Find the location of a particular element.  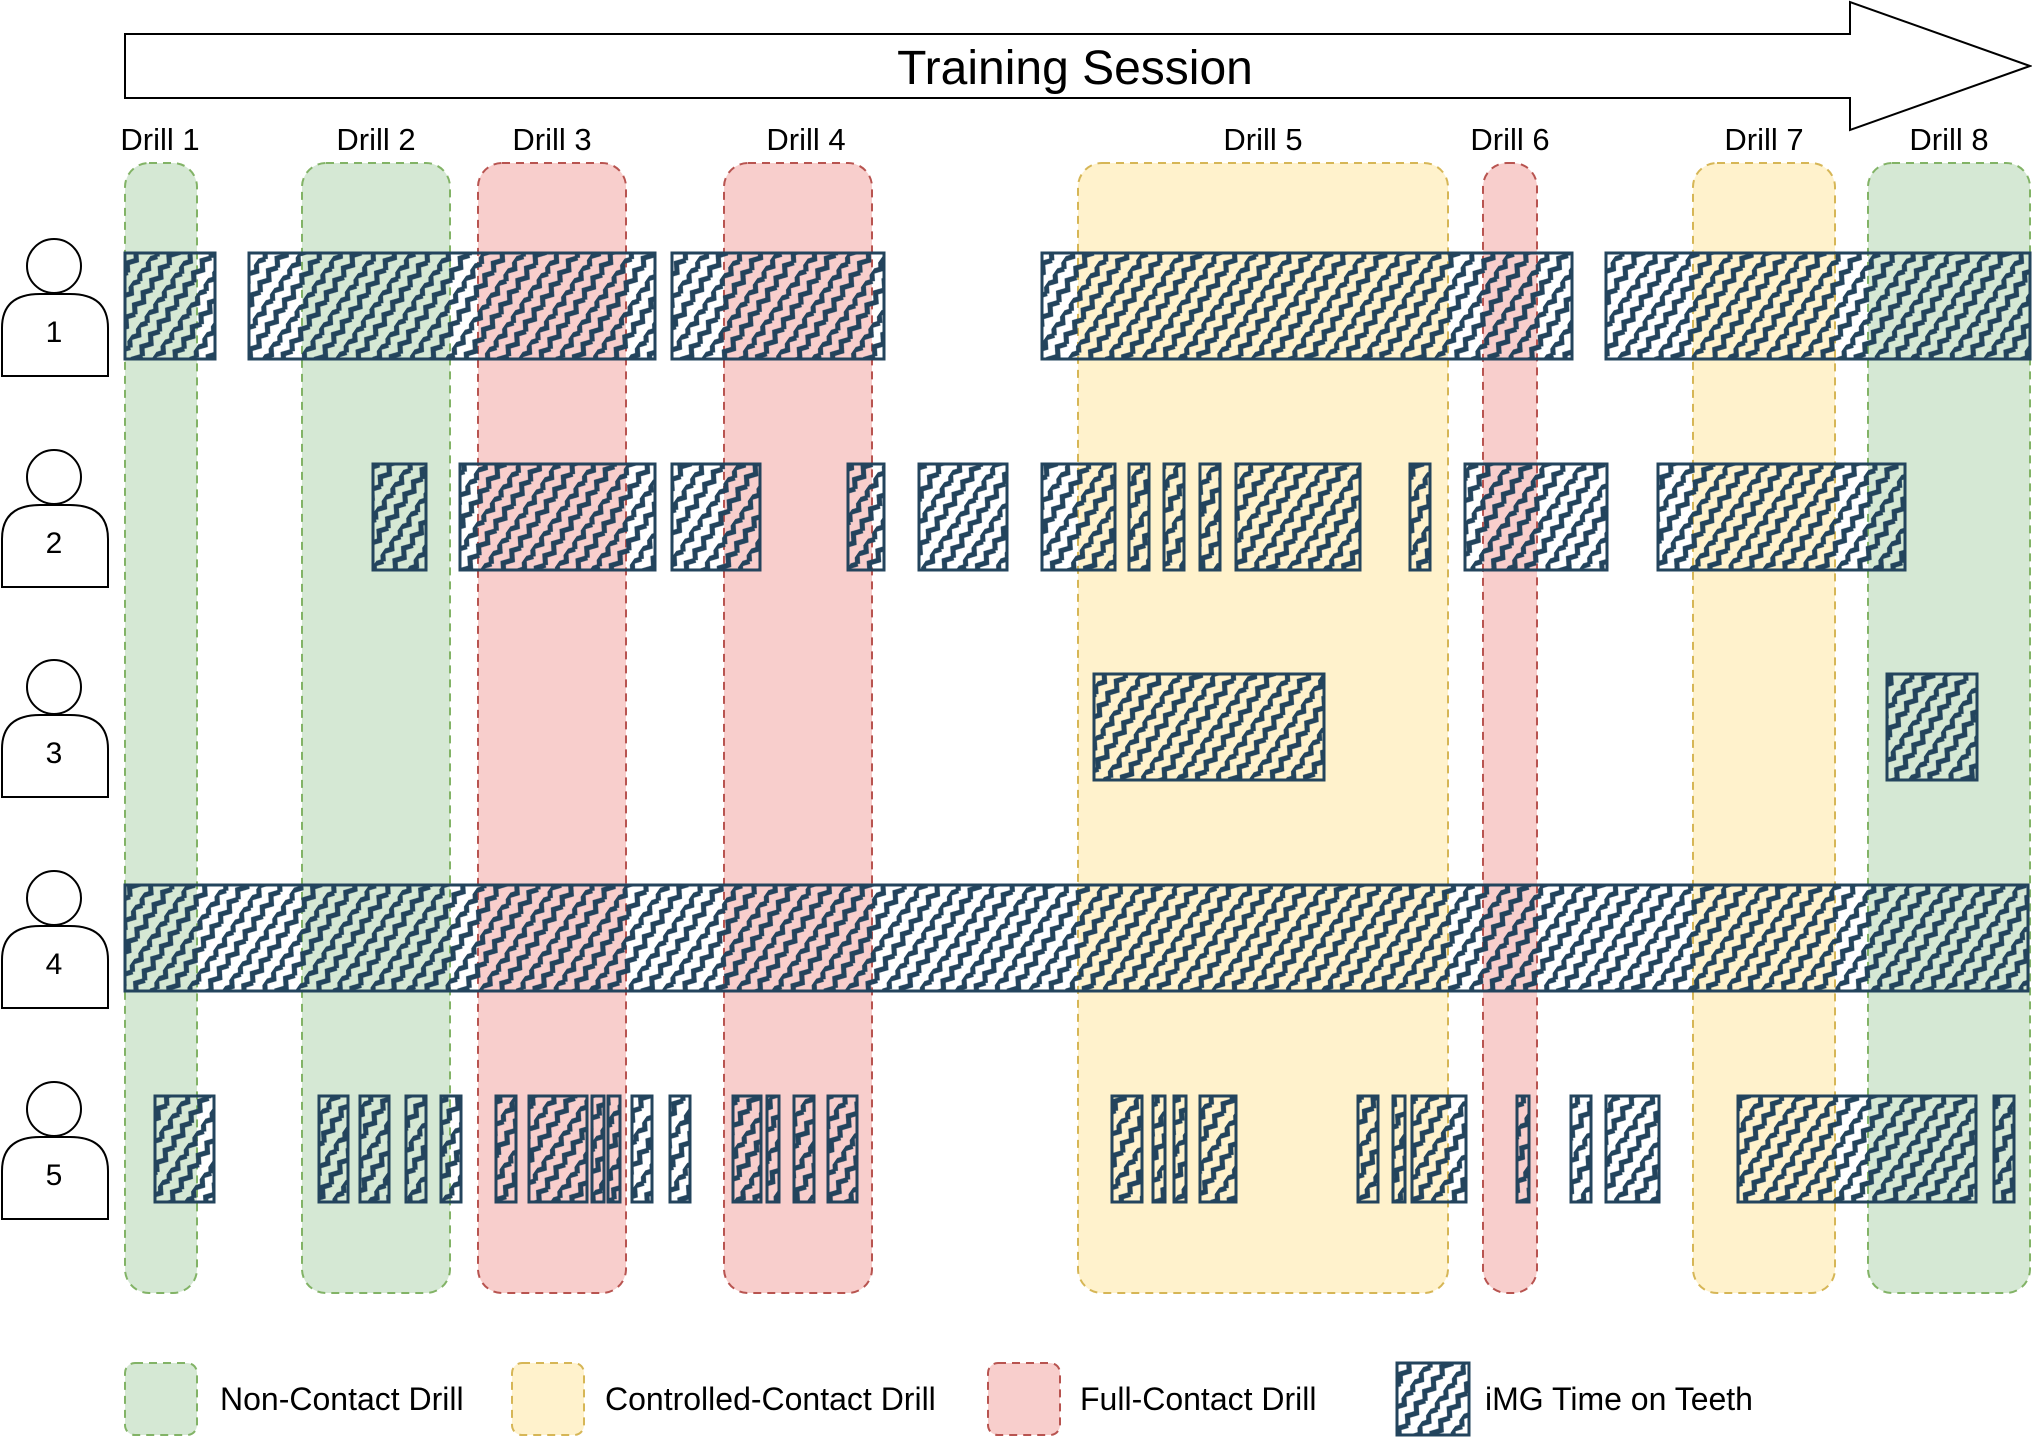

legend-swatch-full-contact is located at coordinates (1024, 1399).